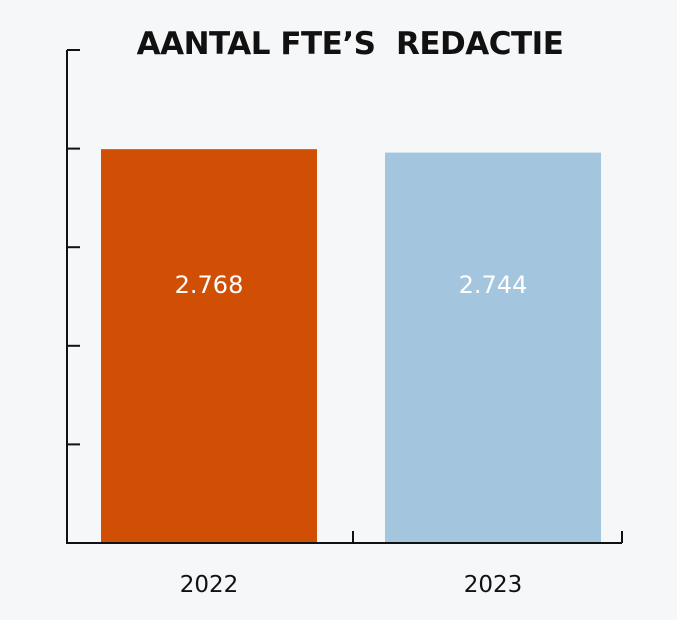  Describe the element at coordinates (493, 585) in the screenshot. I see `x-tick-label-2023: 2023` at that location.